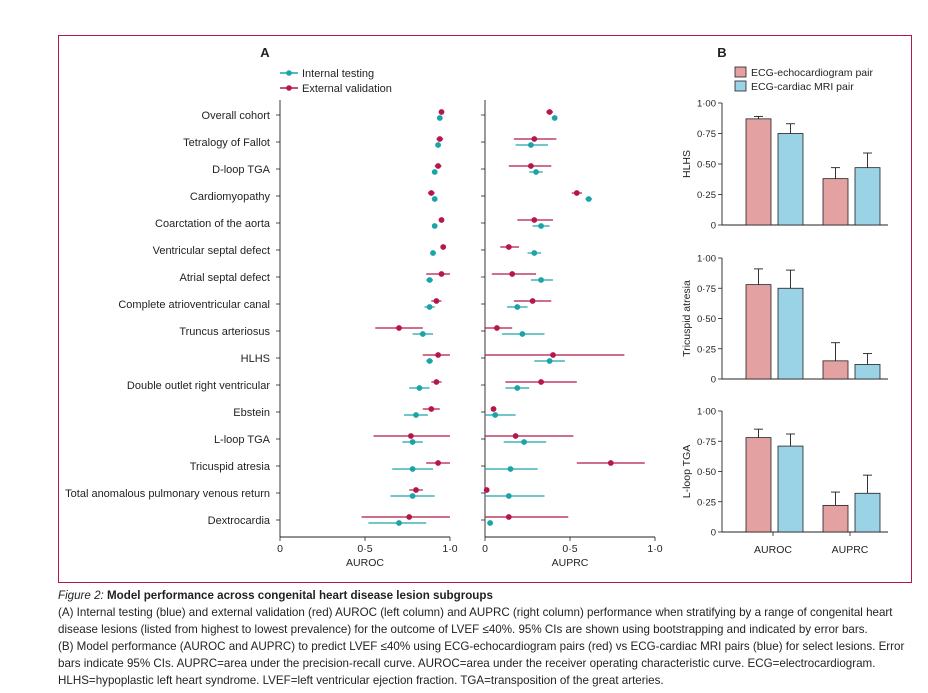 The width and height of the screenshot is (928, 693). I want to click on bar-hlhs-echo-bar-auroc, so click(758, 172).